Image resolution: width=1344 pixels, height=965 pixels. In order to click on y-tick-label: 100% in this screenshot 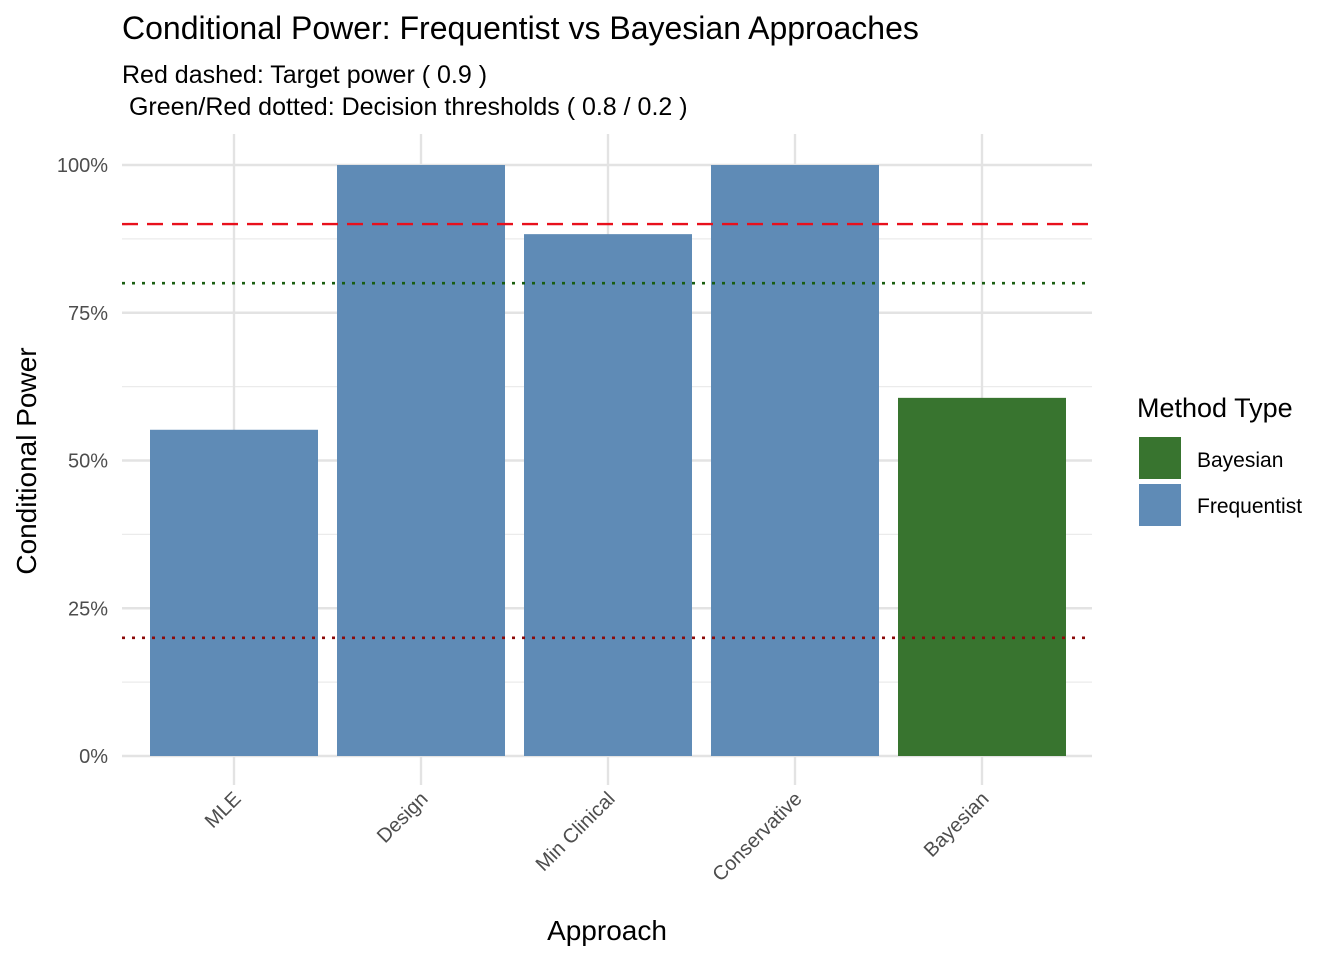, I will do `click(82, 166)`.